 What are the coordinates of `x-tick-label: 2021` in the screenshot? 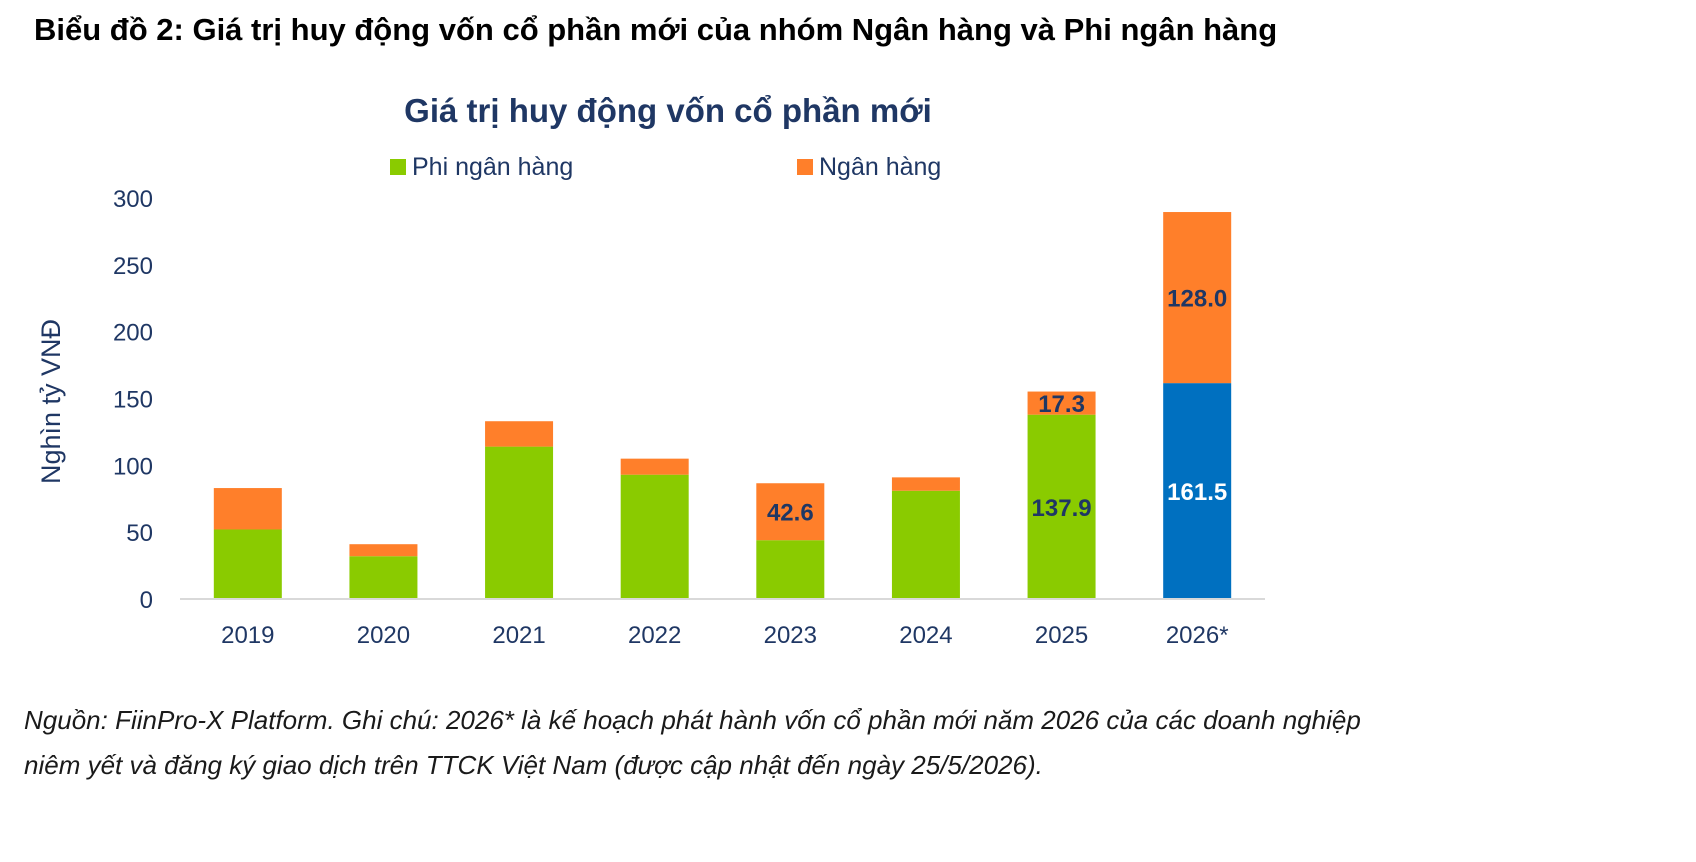 It's located at (518, 635).